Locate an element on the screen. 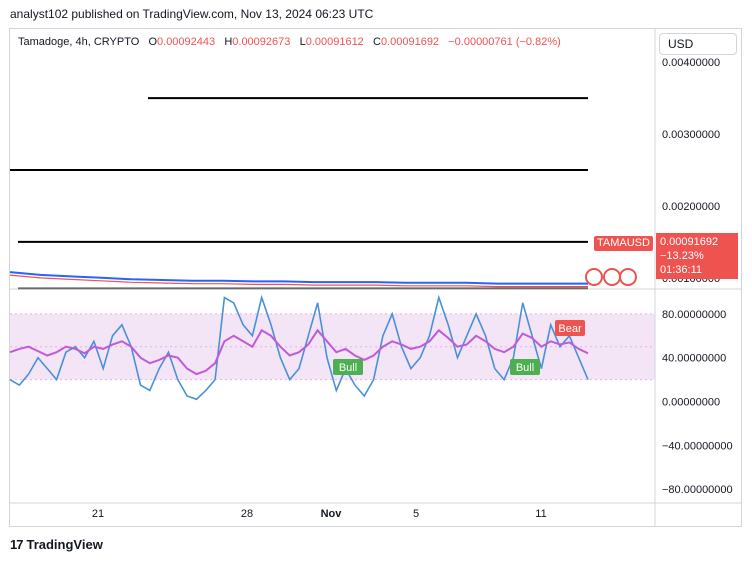  ticker-badge: TAMAUSD is located at coordinates (623, 243).